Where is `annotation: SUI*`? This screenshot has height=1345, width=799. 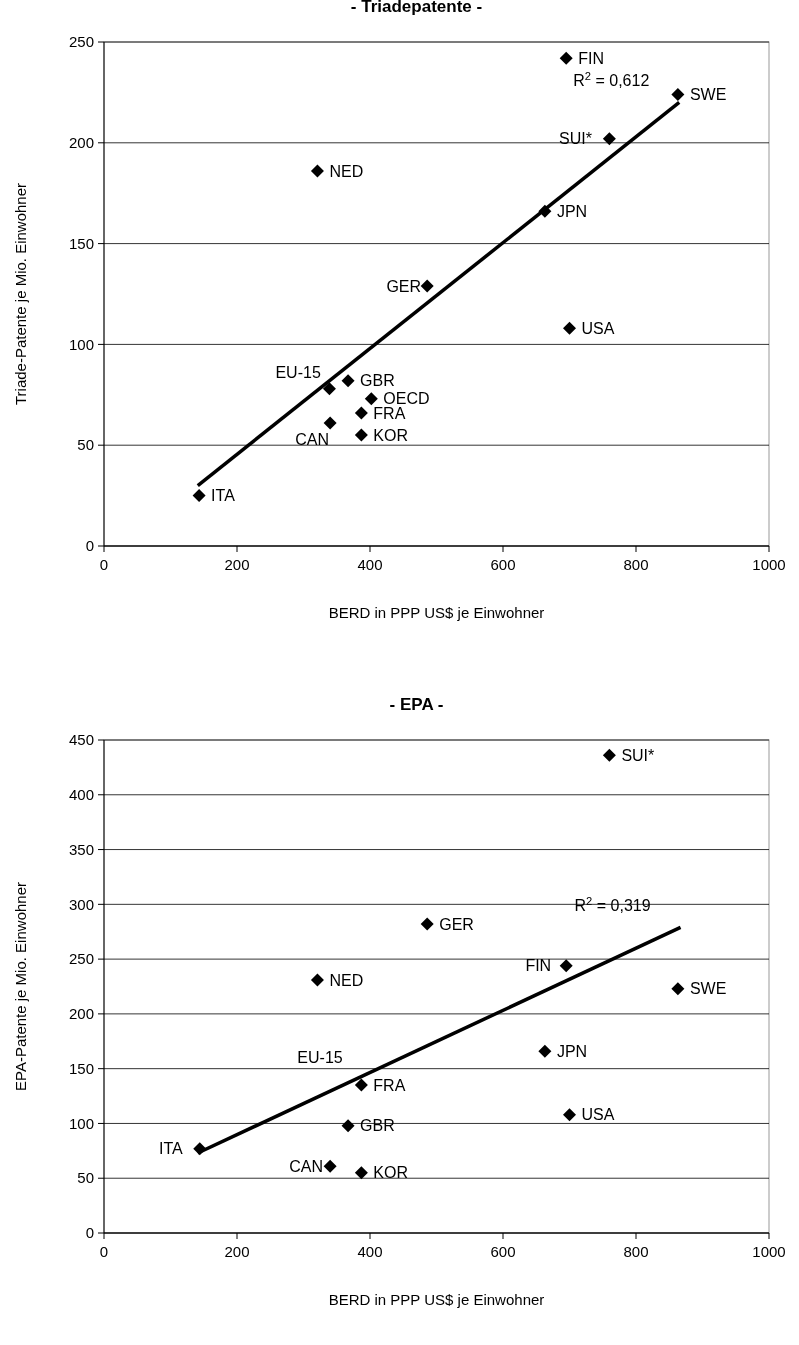
annotation: SUI* is located at coordinates (638, 755).